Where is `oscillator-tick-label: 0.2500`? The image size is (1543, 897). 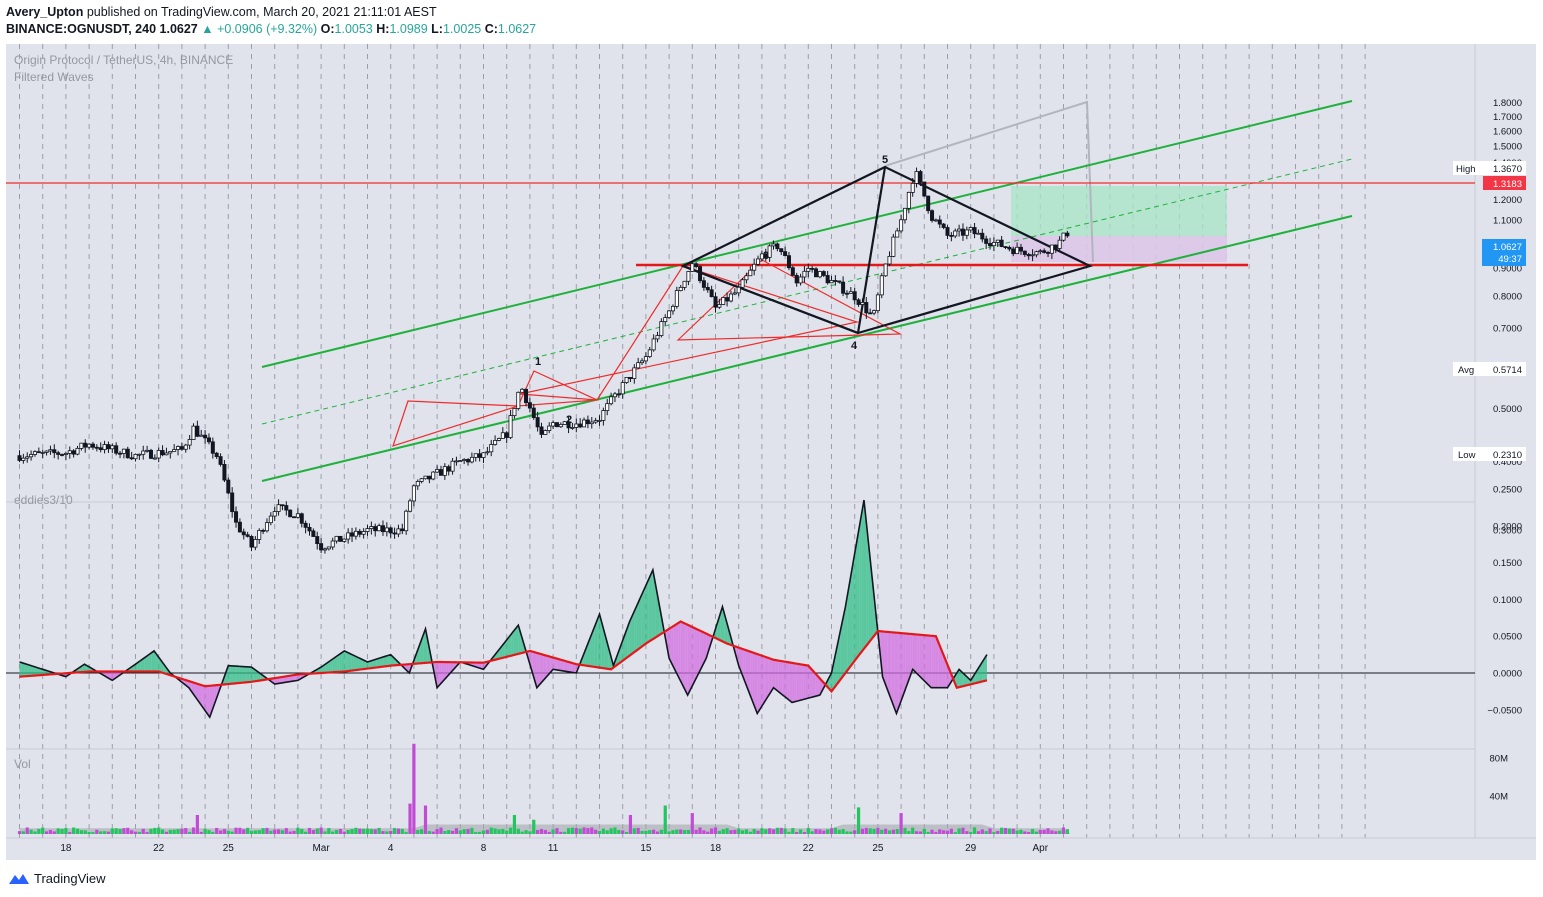
oscillator-tick-label: 0.2500 is located at coordinates (1507, 490).